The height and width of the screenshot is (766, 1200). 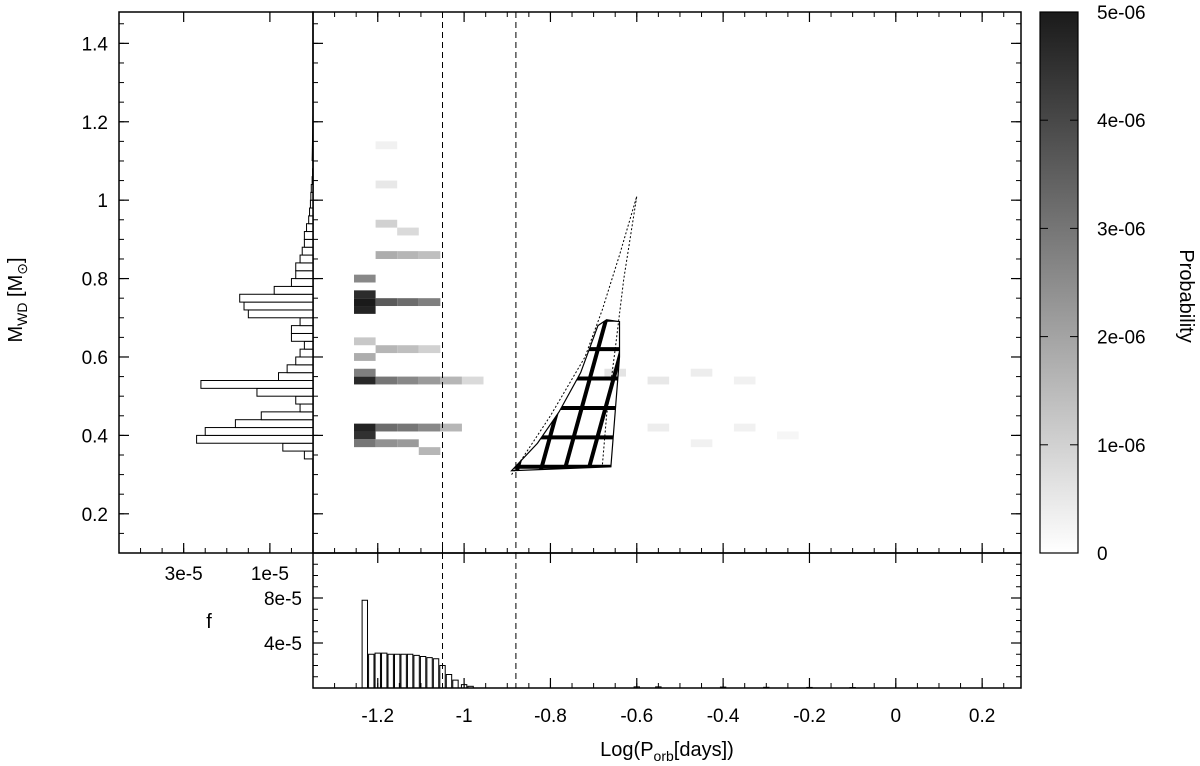 What do you see at coordinates (809, 716) in the screenshot?
I see `x-tick-label: -0.2` at bounding box center [809, 716].